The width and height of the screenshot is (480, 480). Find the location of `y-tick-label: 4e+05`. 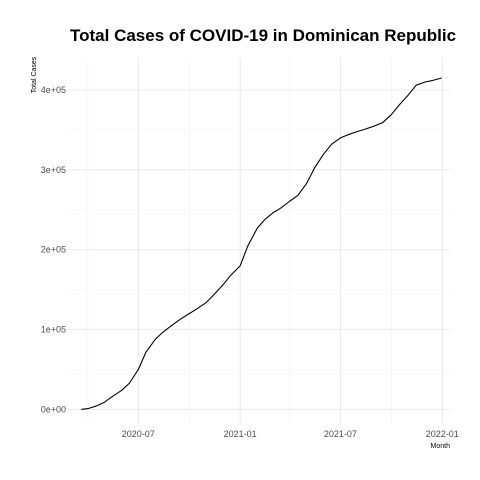

y-tick-label: 4e+05 is located at coordinates (53, 90).